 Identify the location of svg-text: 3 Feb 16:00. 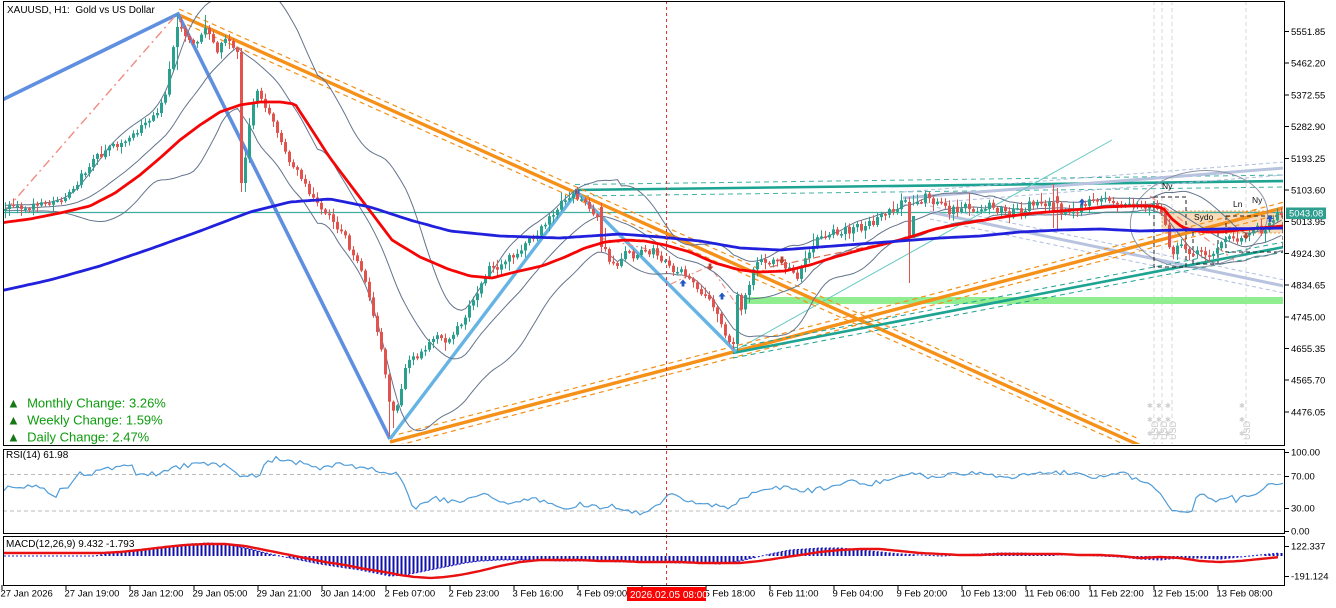
(538, 594).